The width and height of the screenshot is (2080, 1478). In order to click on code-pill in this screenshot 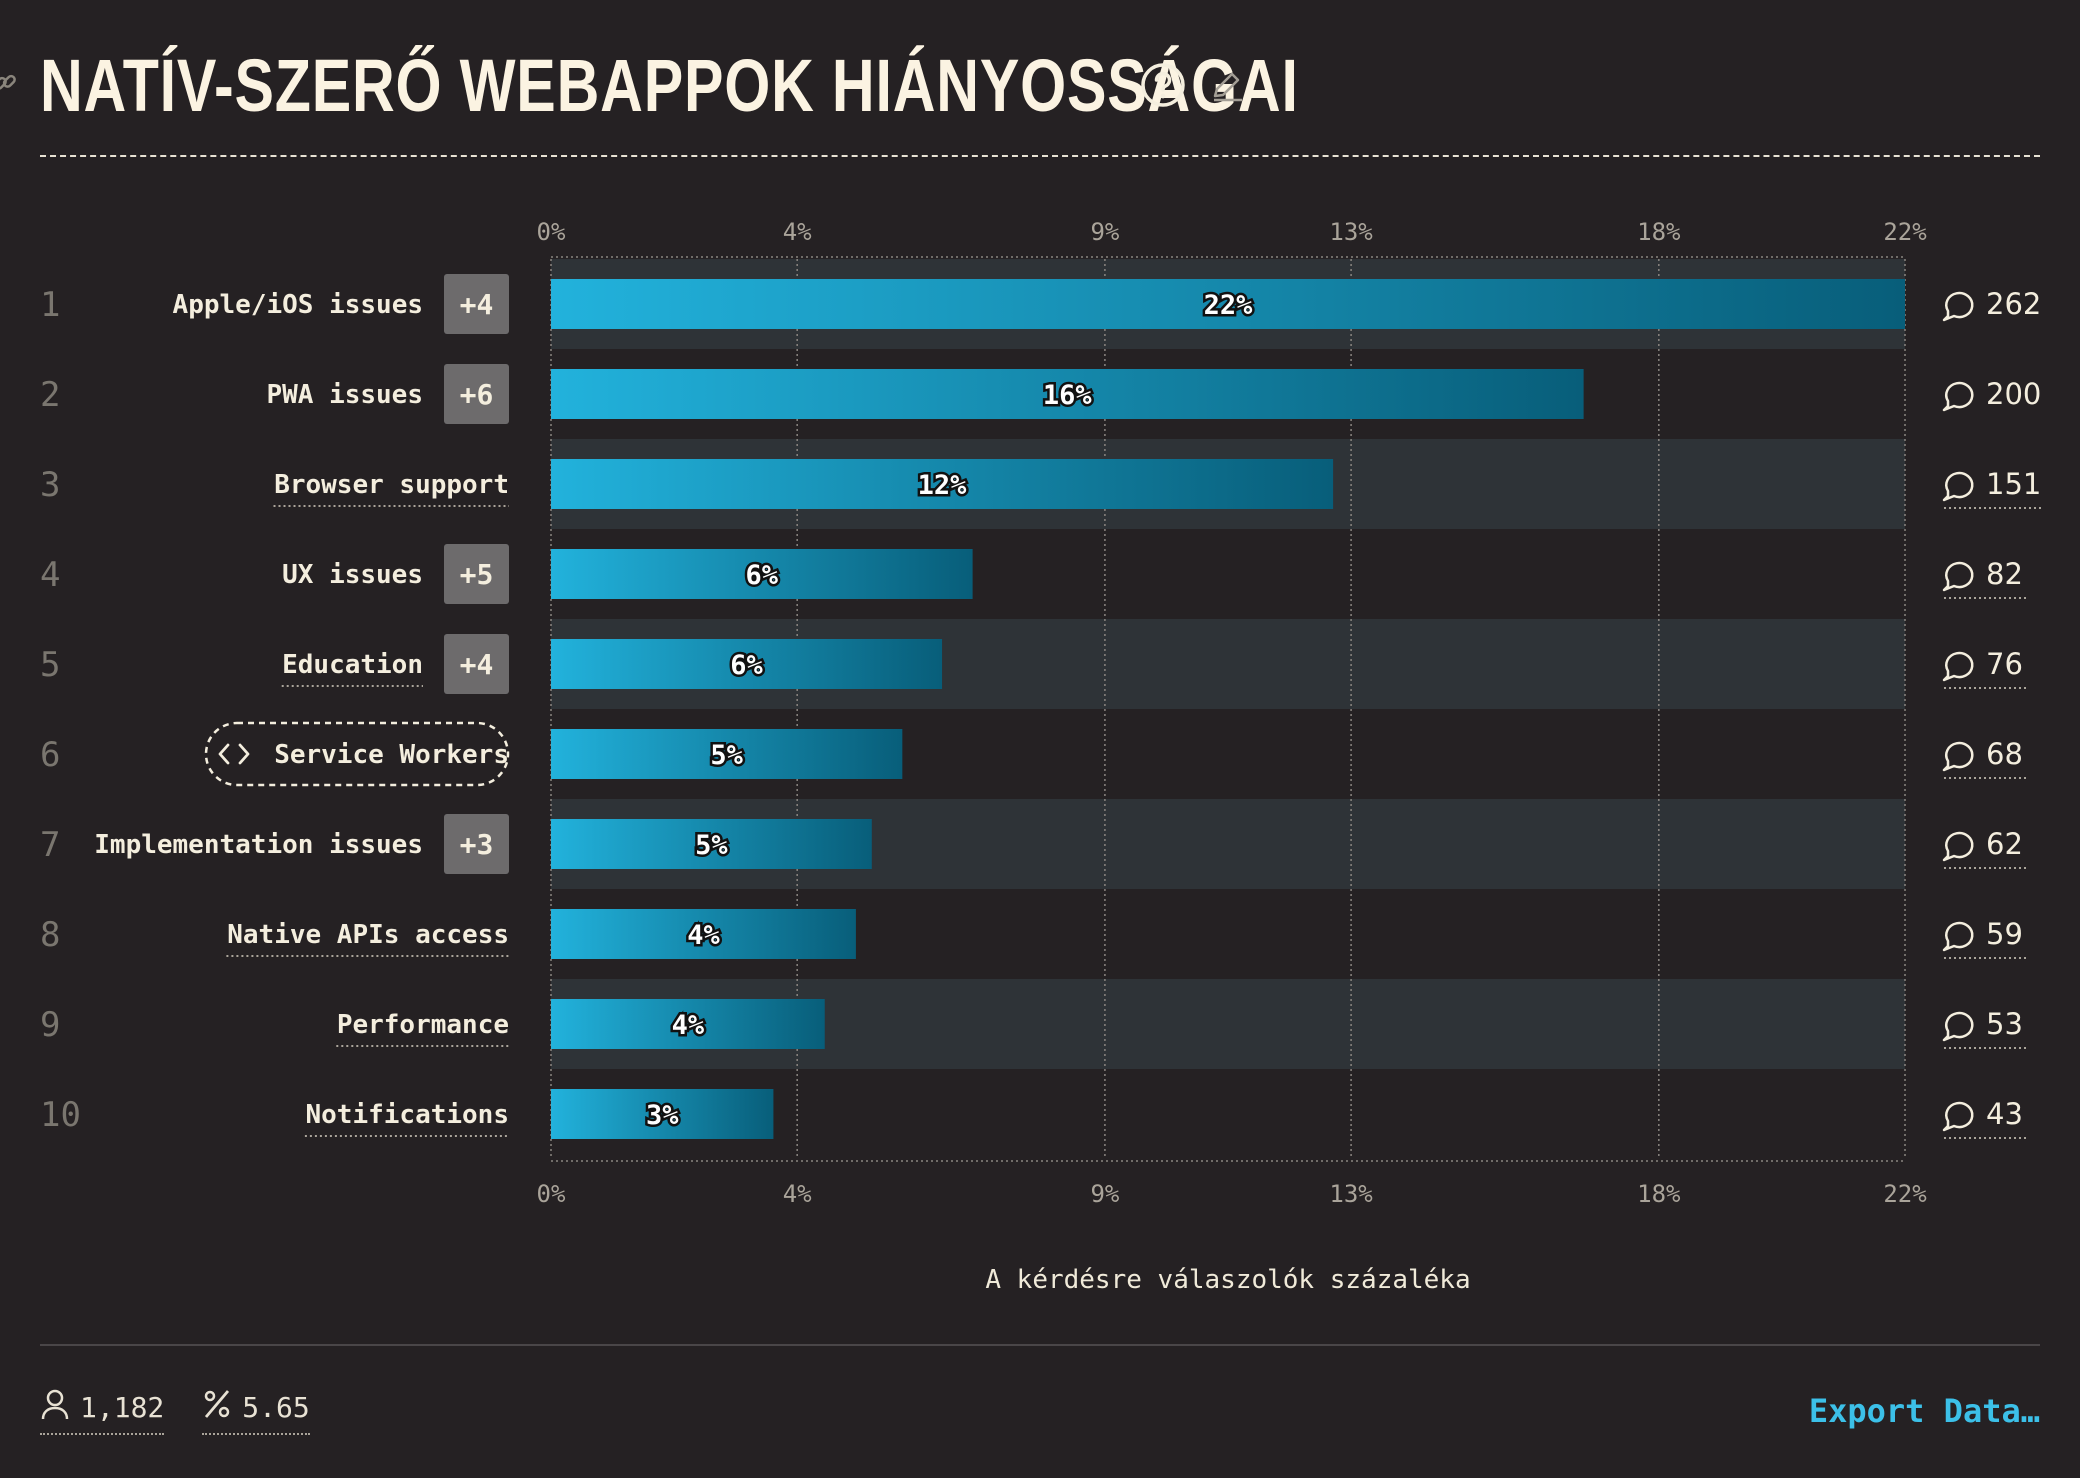, I will do `click(357, 754)`.